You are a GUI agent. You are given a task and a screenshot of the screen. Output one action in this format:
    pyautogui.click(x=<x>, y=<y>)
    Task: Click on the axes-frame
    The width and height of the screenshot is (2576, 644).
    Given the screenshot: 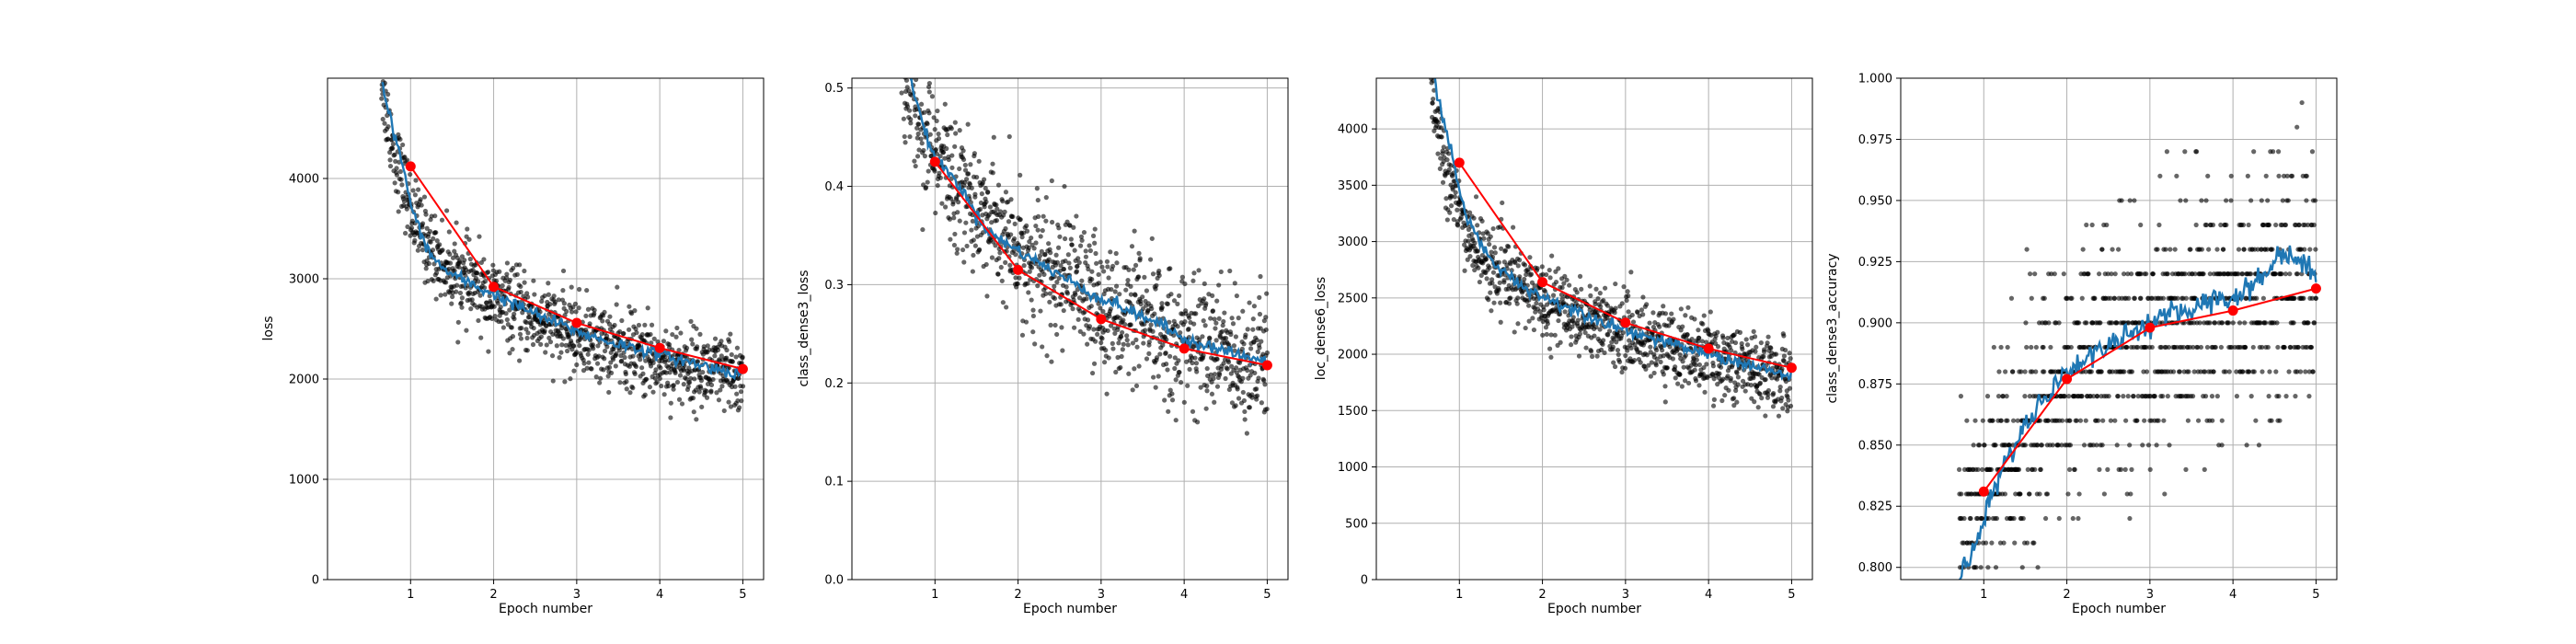 What is the action you would take?
    pyautogui.click(x=1070, y=329)
    